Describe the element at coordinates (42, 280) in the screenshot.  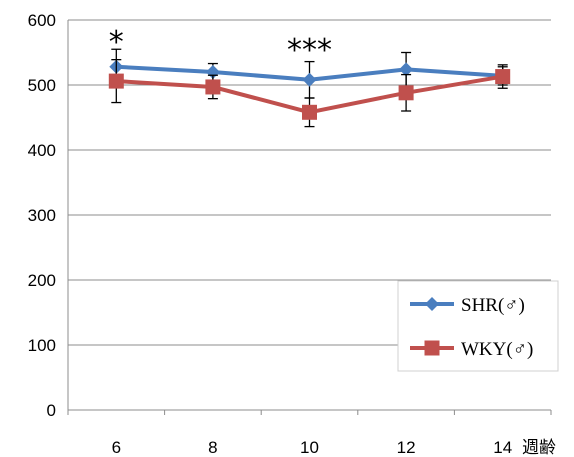
I see `y-tick-label: 200` at that location.